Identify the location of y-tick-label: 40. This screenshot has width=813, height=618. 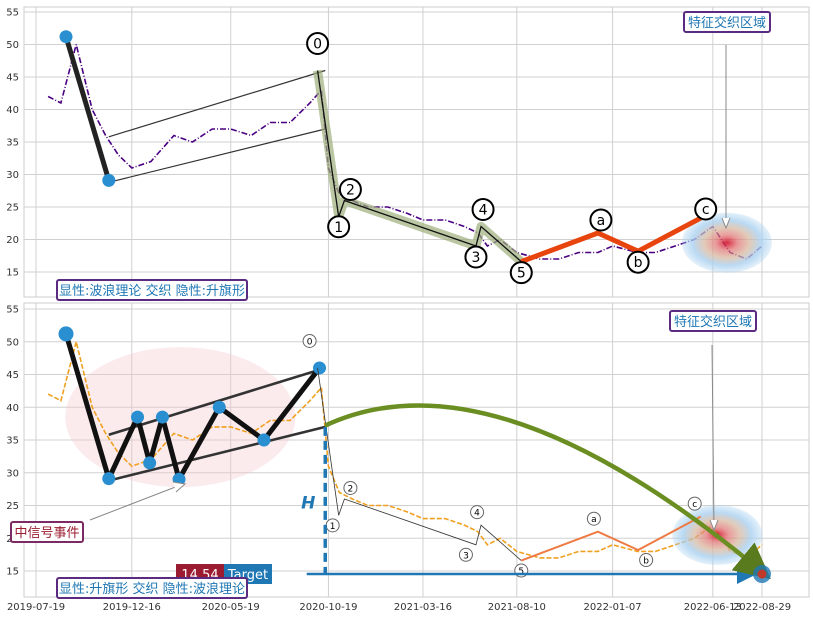
(12, 110).